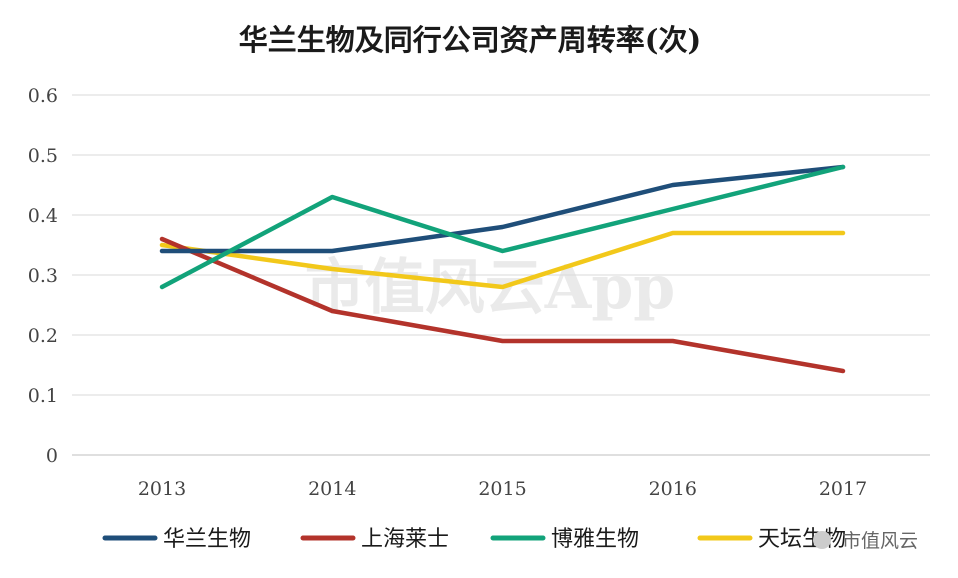  I want to click on wechat-icon, so click(822, 540).